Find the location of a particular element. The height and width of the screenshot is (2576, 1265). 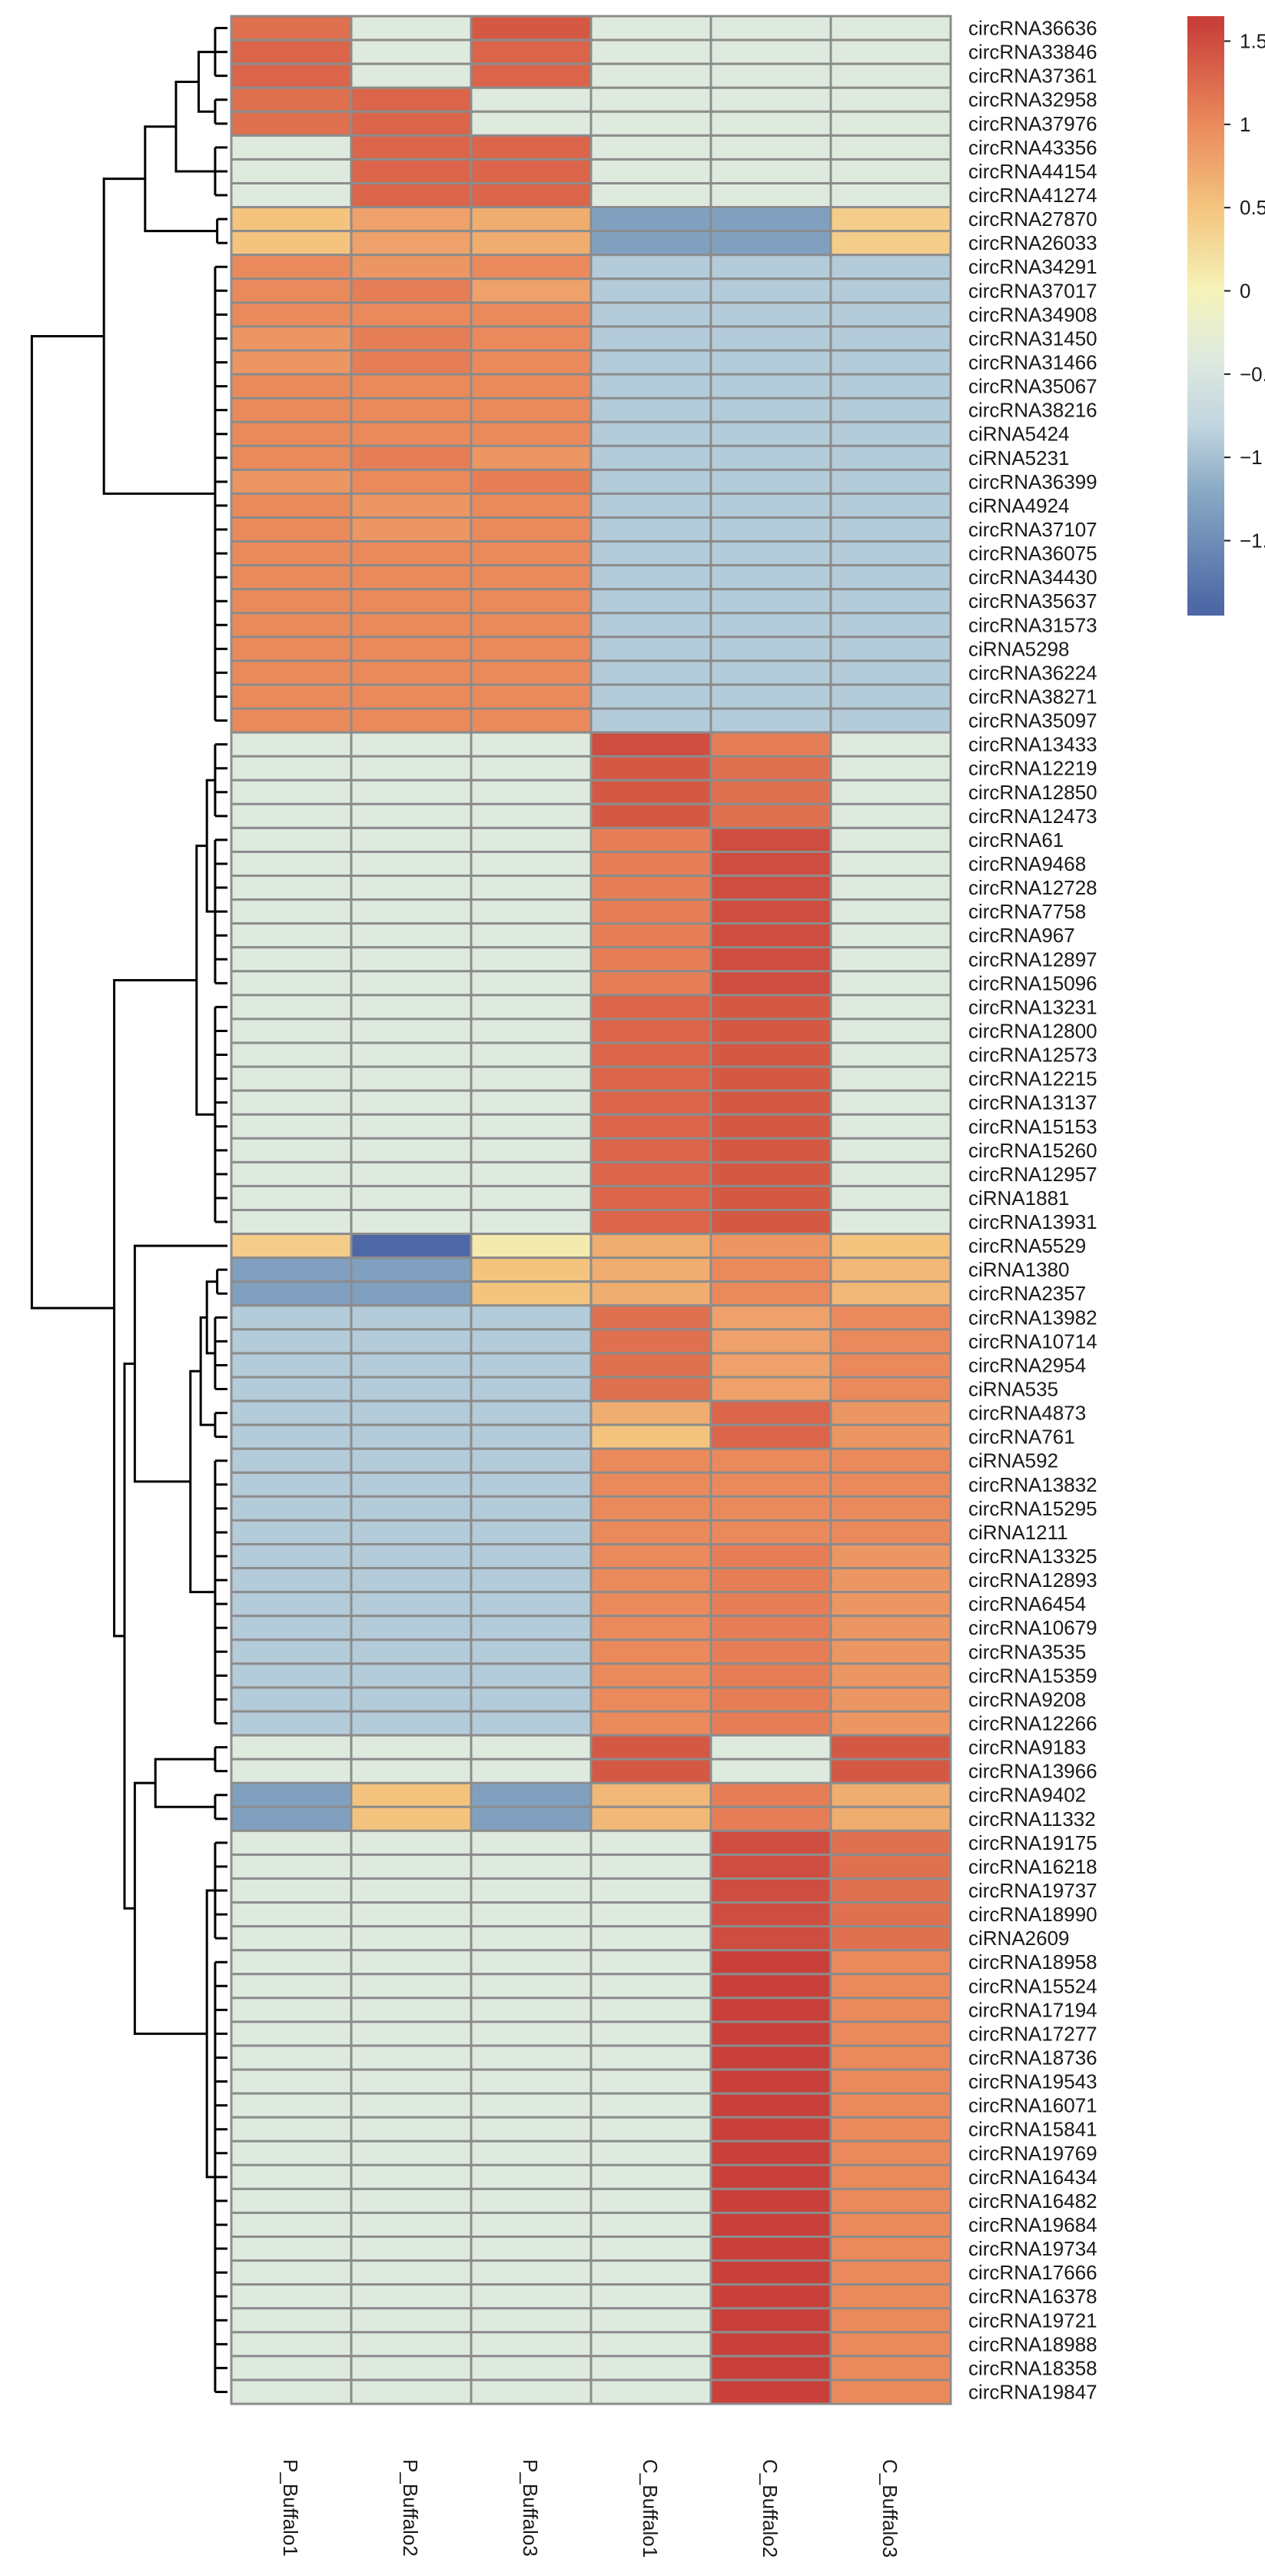

row-label: circRNA19734 is located at coordinates (1032, 2248).